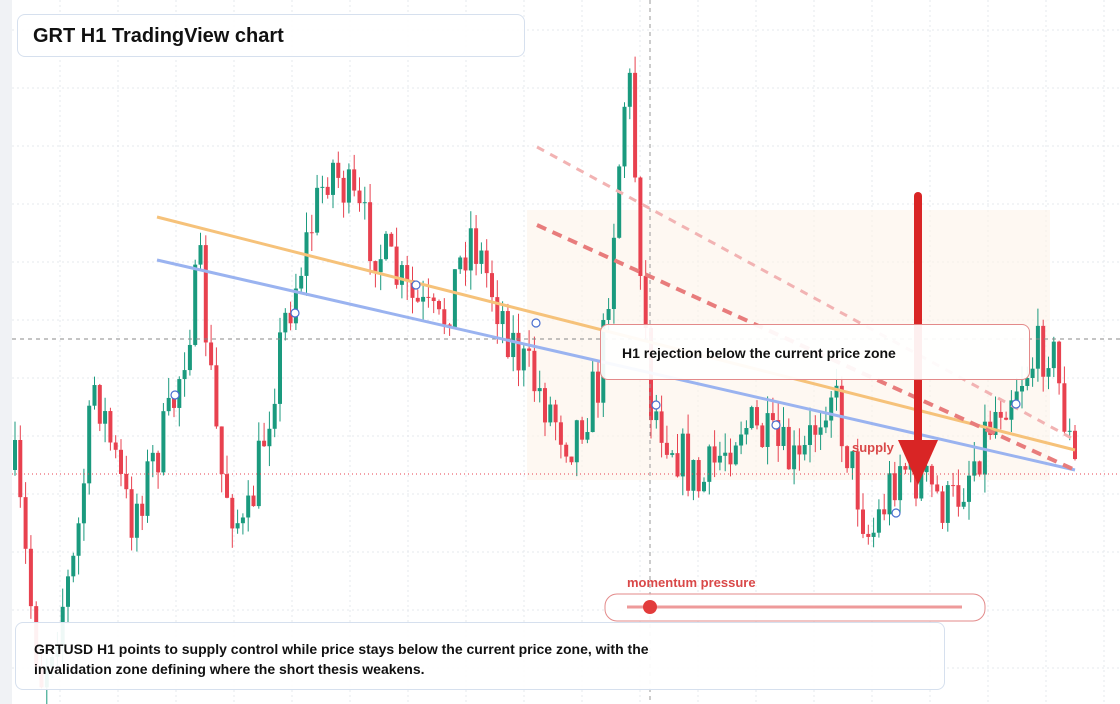  Describe the element at coordinates (918, 462) in the screenshot. I see `arrow-head` at that location.